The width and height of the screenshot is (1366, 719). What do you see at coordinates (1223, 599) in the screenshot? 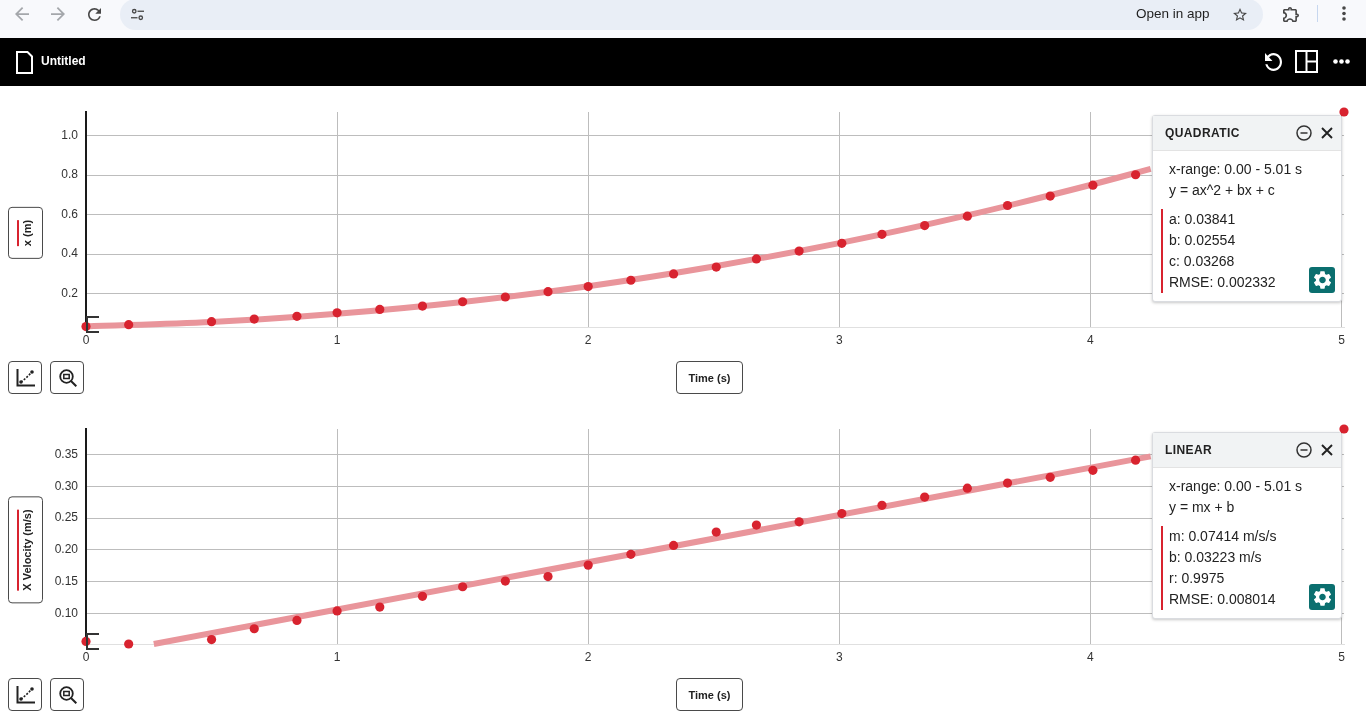
I see `annotation: RMSE: 0.008014` at bounding box center [1223, 599].